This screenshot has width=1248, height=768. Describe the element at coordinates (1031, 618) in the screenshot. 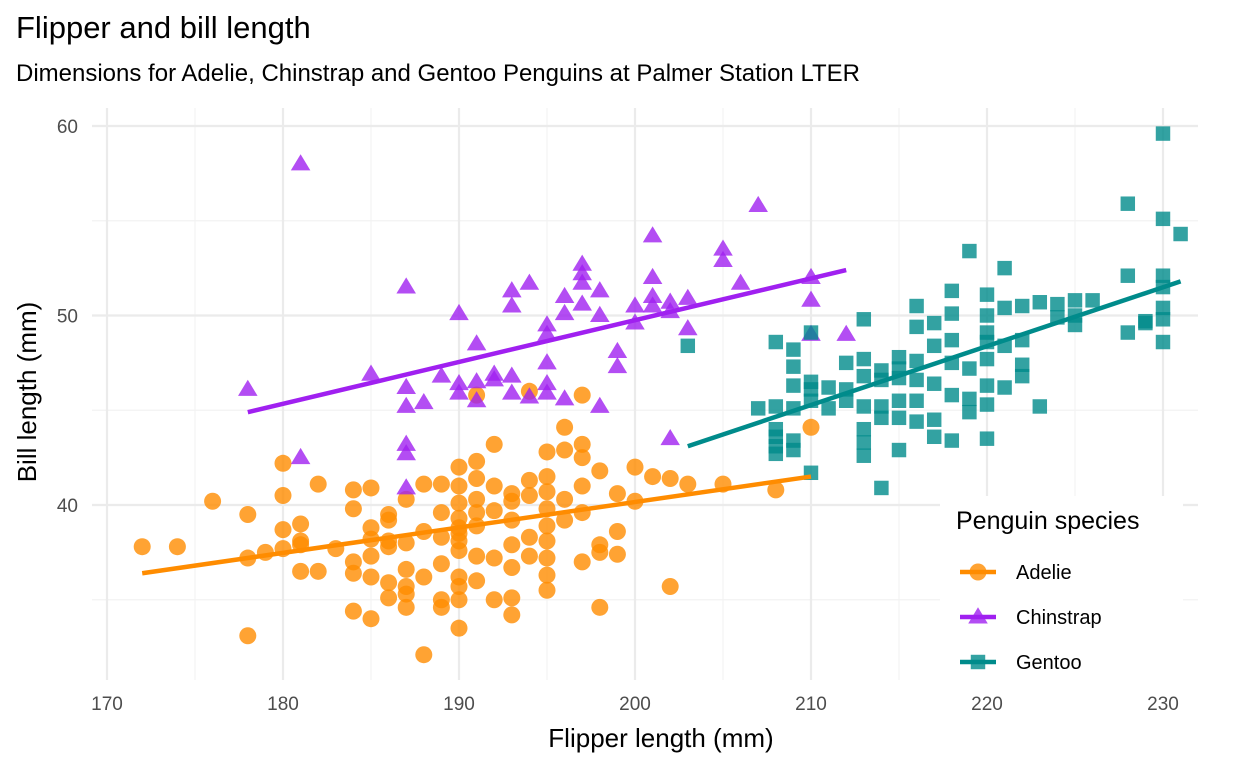

I see `legend-item-chinstrap: Chinstrap` at that location.